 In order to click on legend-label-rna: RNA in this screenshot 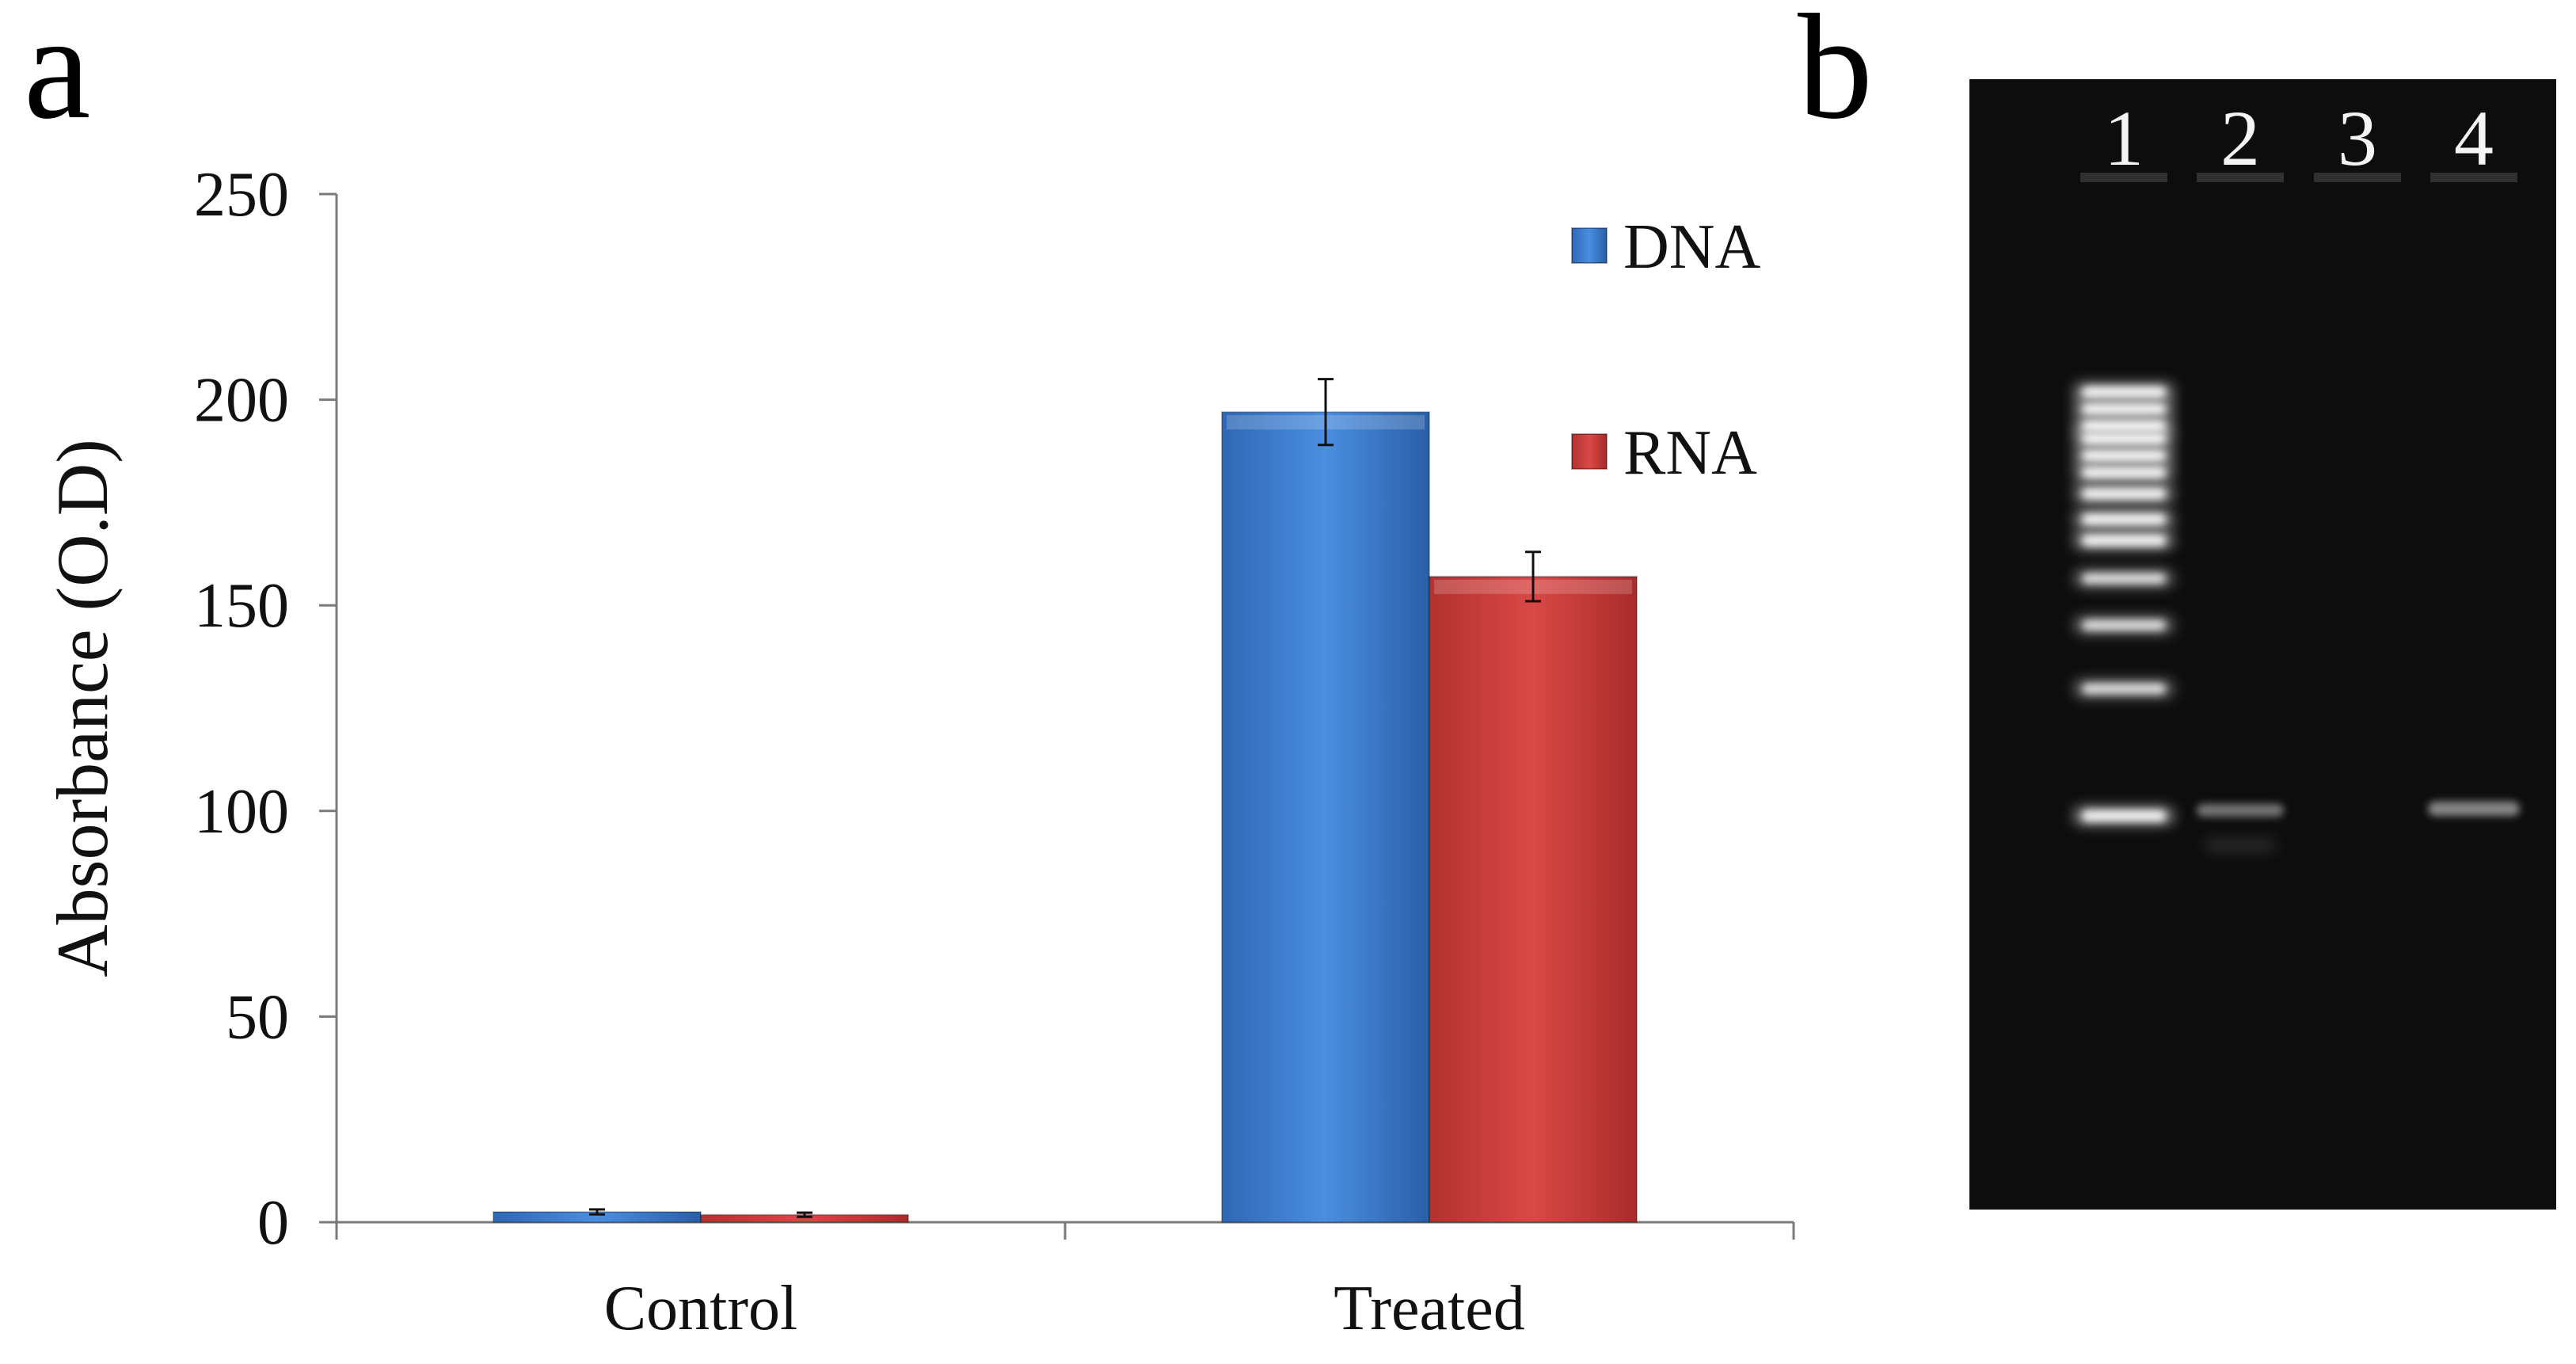, I will do `click(1690, 453)`.